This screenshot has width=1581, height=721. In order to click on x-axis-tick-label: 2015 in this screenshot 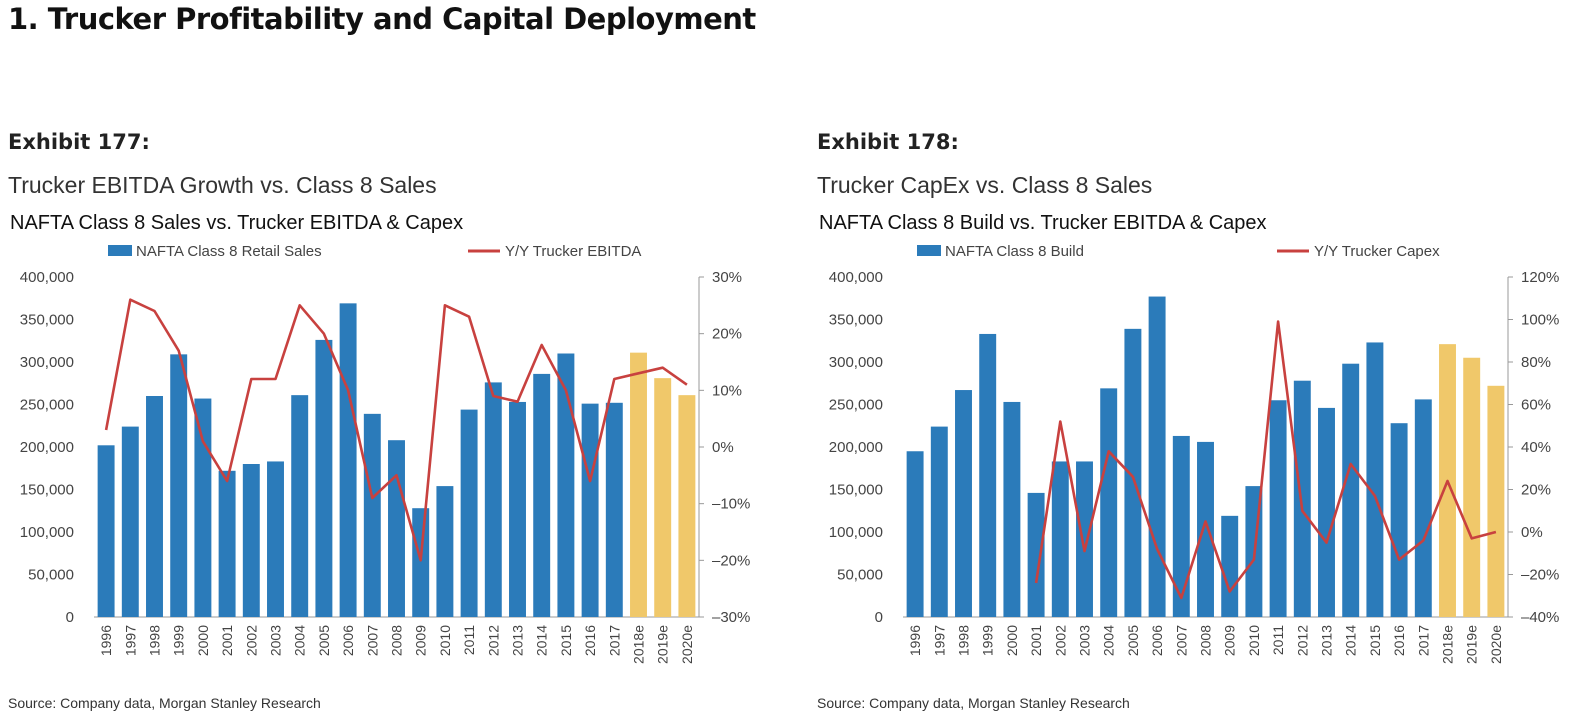, I will do `click(1375, 640)`.